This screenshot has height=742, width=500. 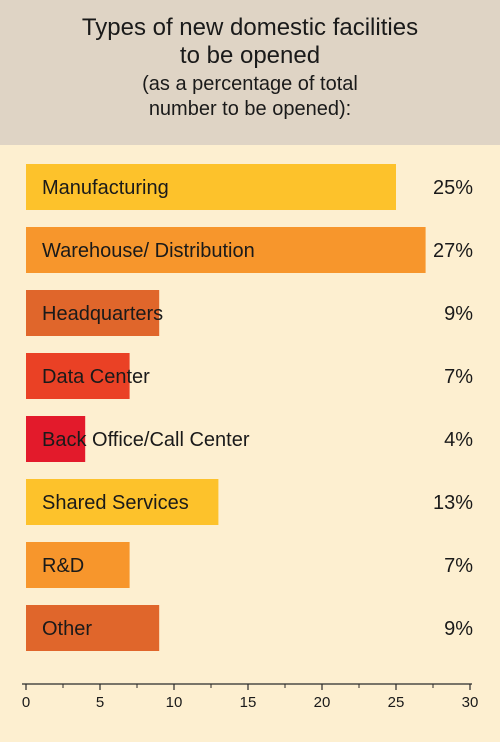 I want to click on x-tick-label-4: 20, so click(x=322, y=702).